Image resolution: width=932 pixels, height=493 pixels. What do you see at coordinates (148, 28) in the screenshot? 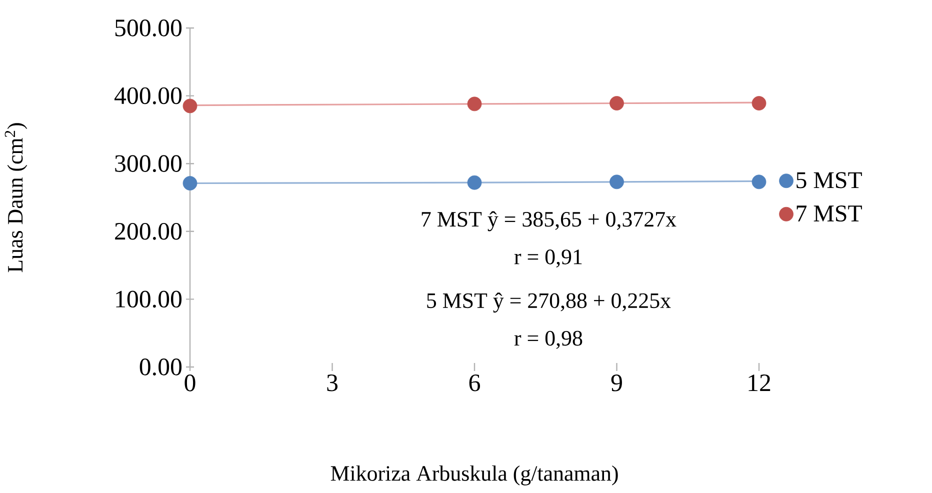
I see `y-tick-label: 500.00` at bounding box center [148, 28].